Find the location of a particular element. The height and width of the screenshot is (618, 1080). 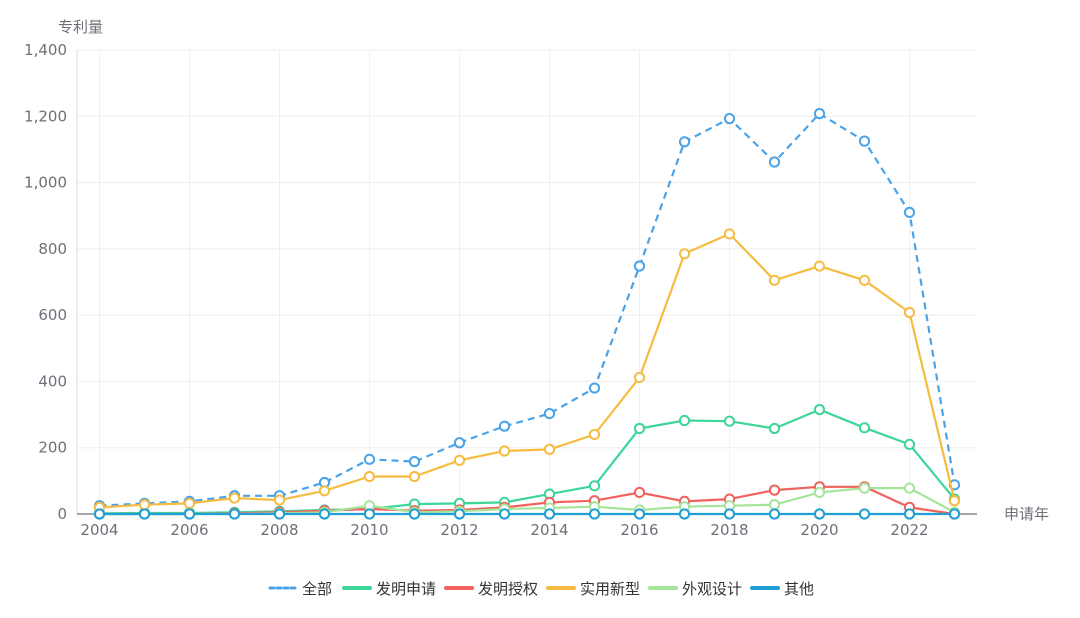

legend-item: 发明授权 is located at coordinates (491, 589).